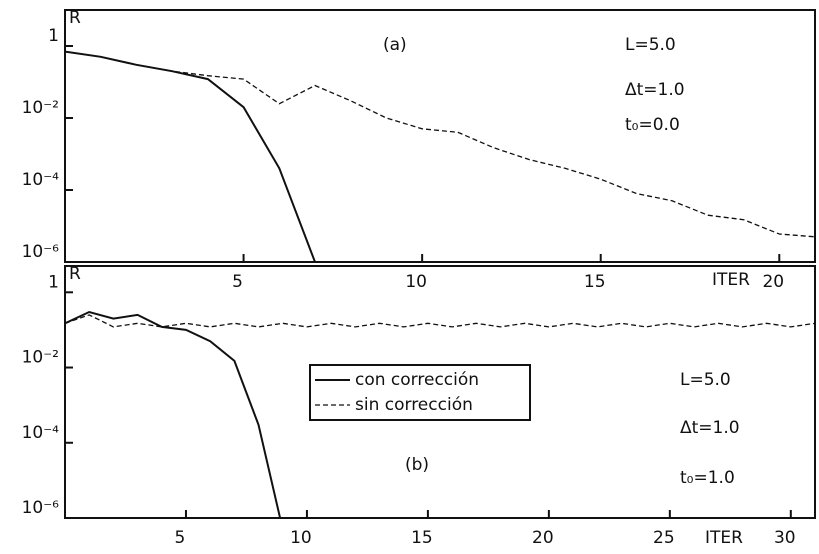  I want to click on annotation: t₀=0.0, so click(652, 125).